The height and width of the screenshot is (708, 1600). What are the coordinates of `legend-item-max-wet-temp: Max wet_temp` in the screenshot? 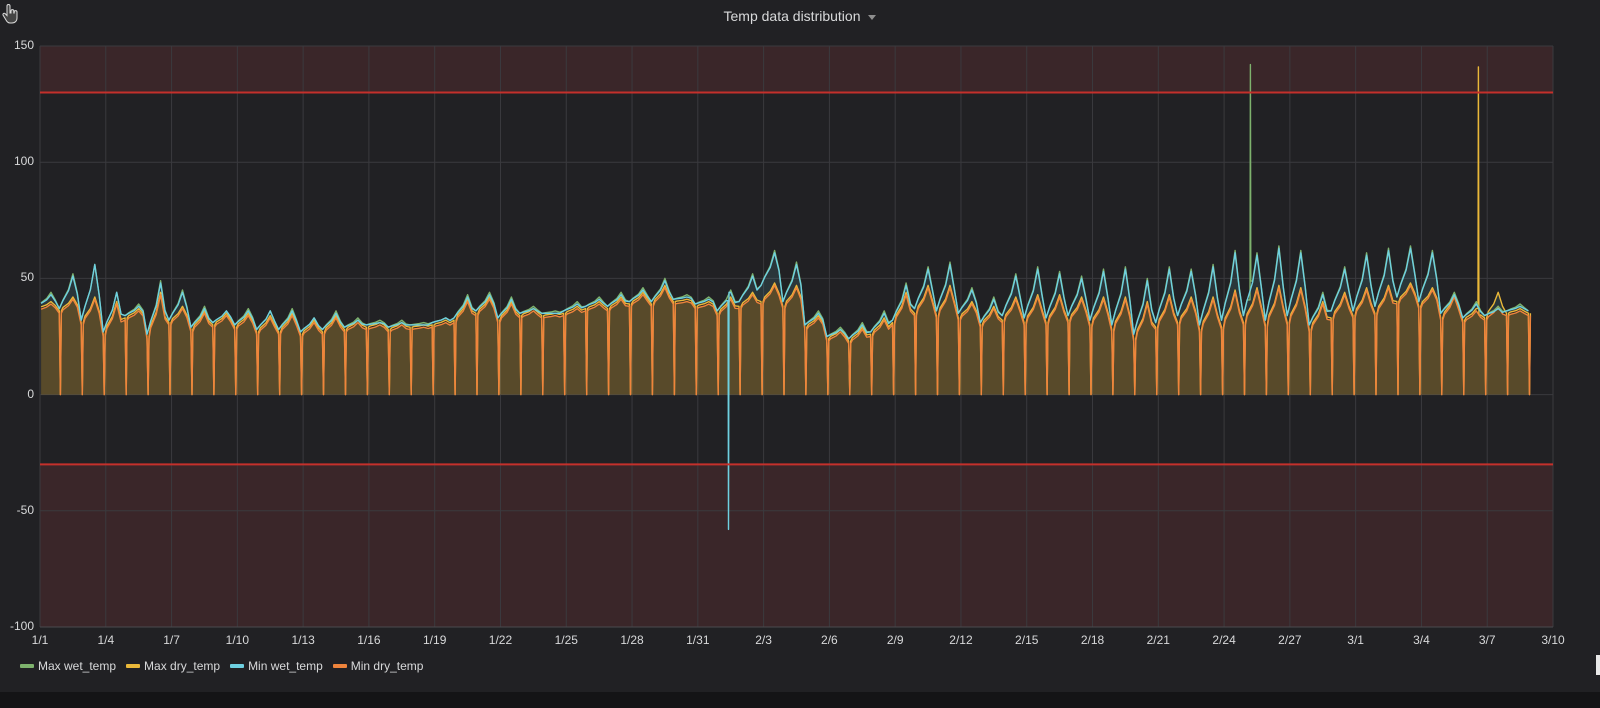 It's located at (68, 666).